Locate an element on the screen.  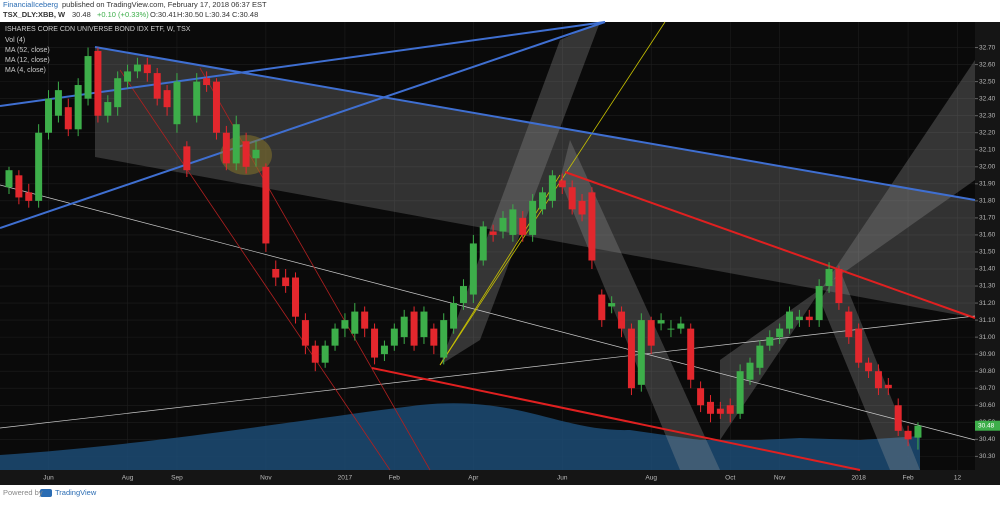
x-tick-label: 12 is located at coordinates (958, 478).